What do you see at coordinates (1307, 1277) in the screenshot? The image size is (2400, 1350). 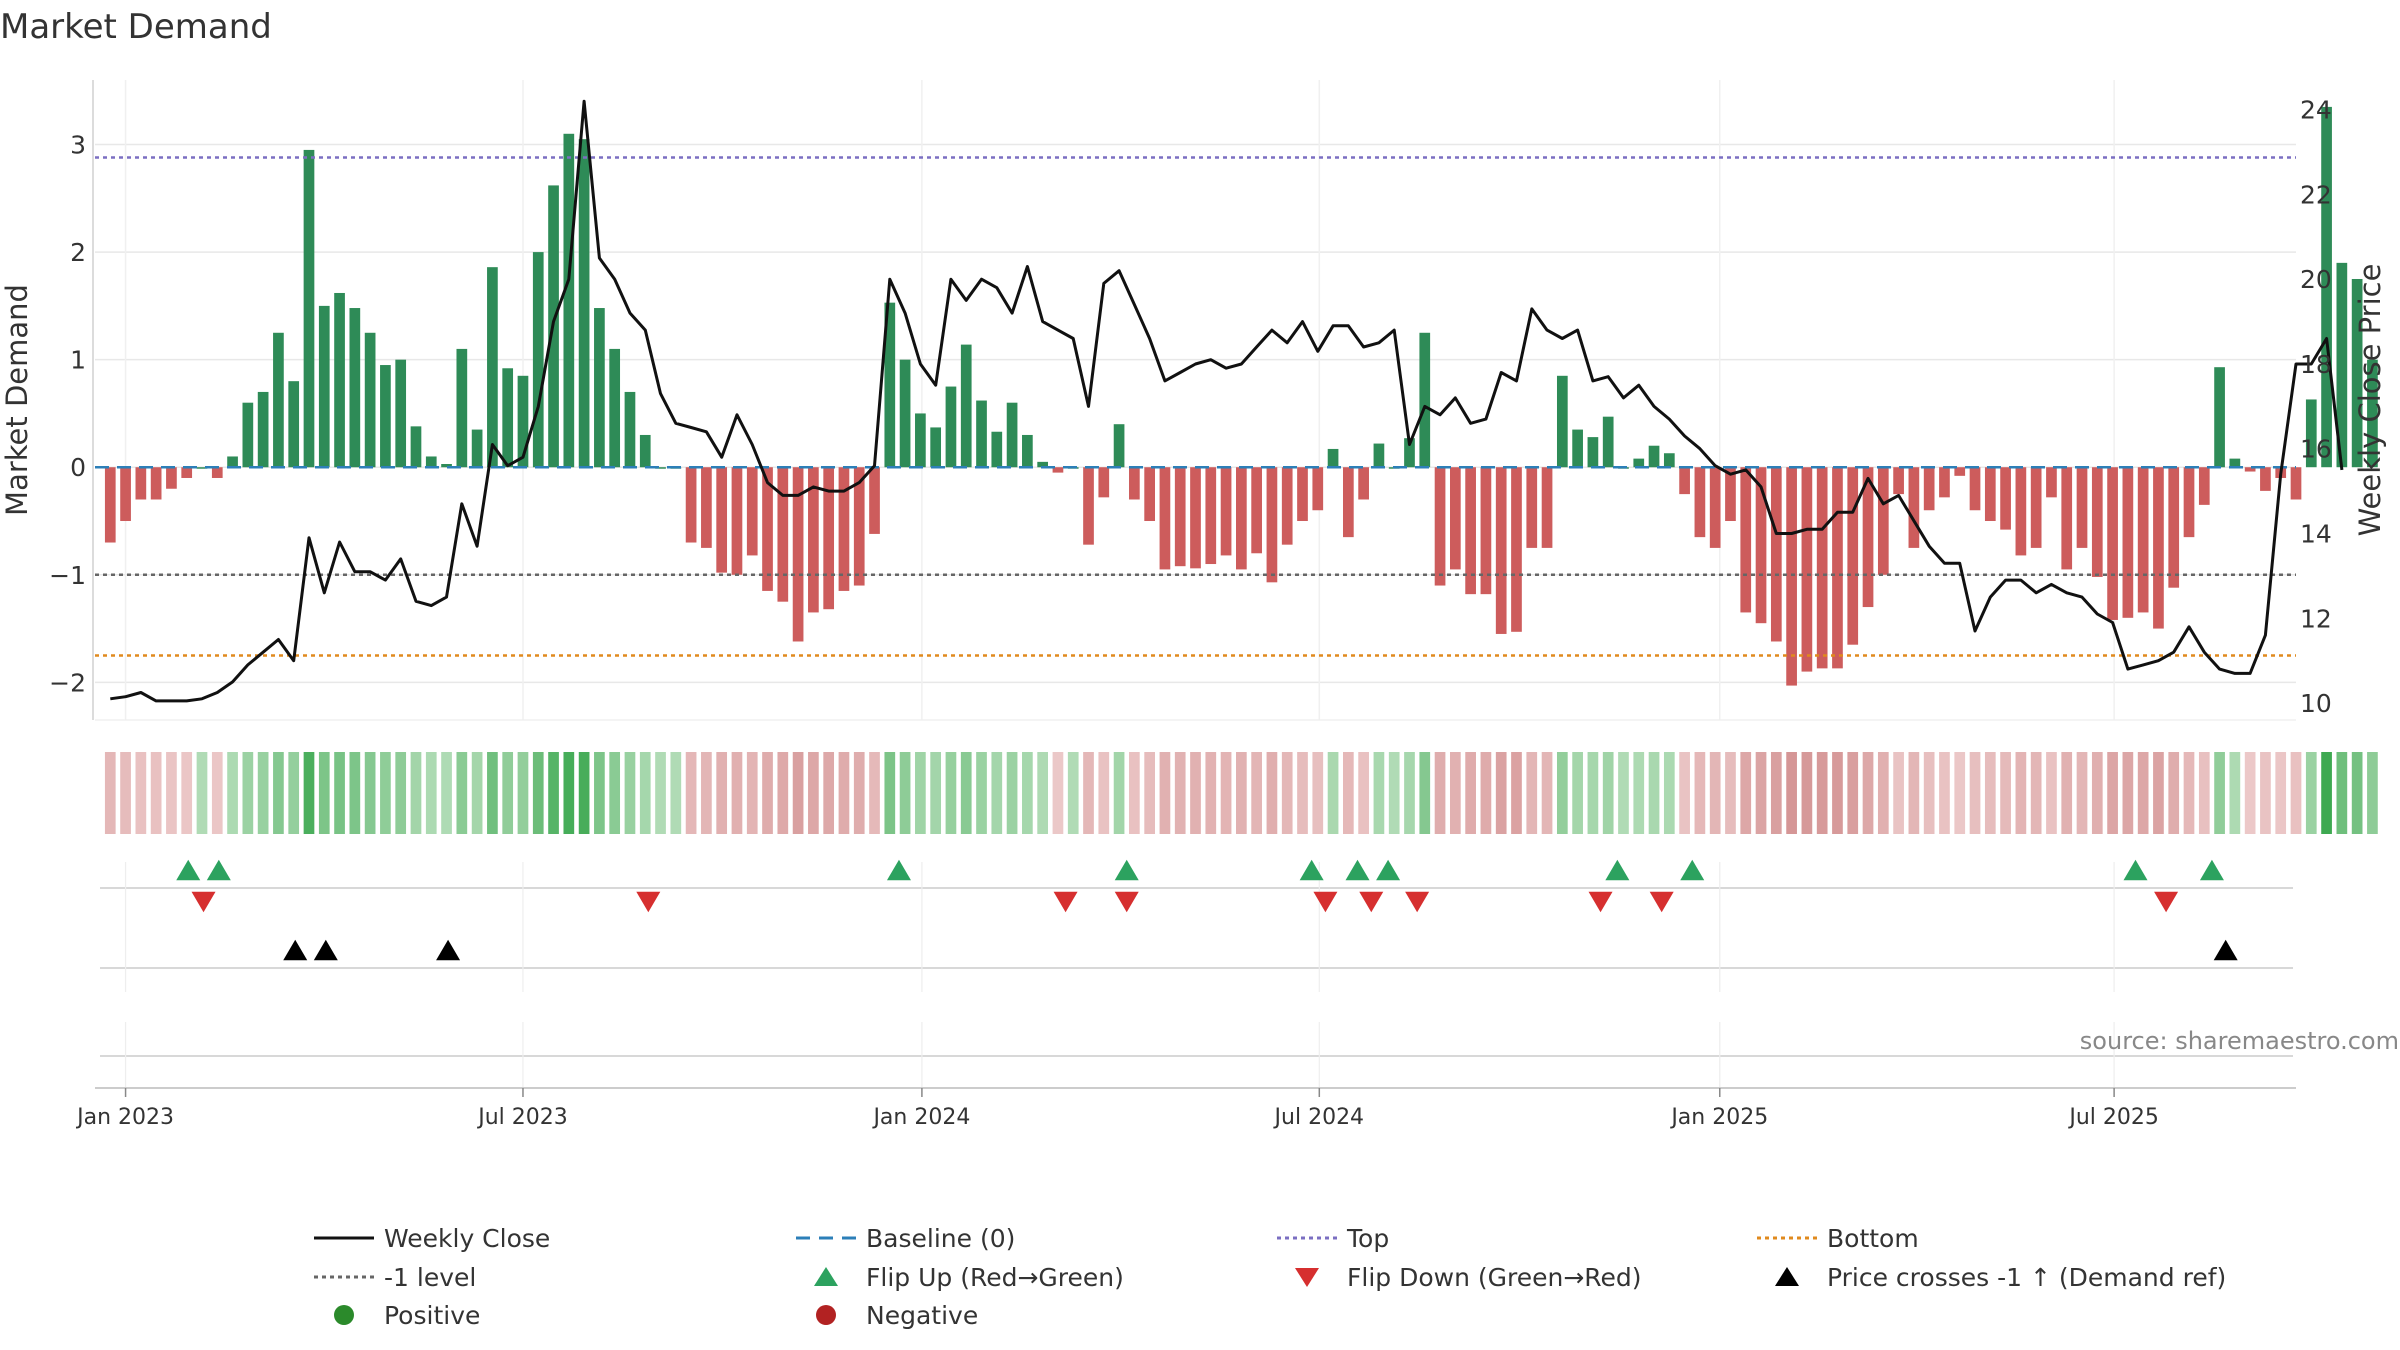 I see `legend-swatch-triangle-down` at bounding box center [1307, 1277].